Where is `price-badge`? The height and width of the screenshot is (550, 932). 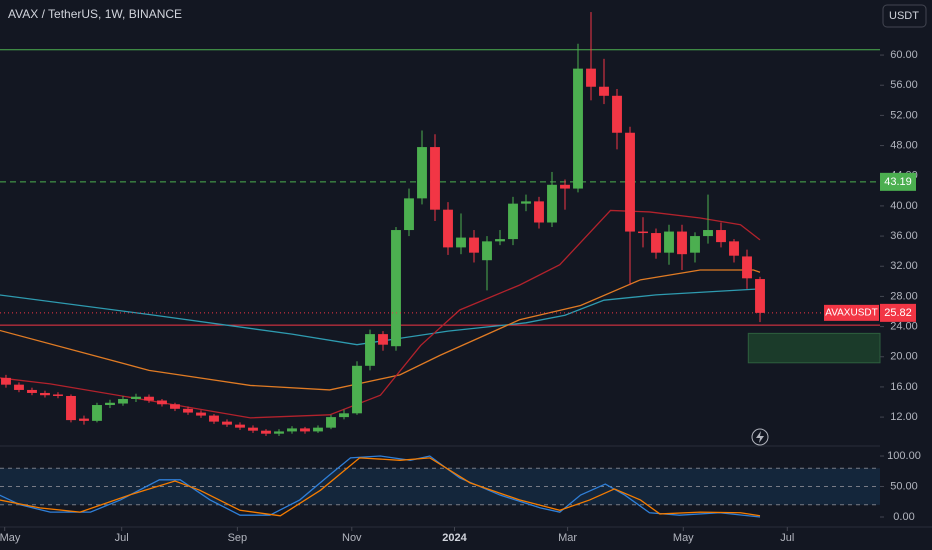
price-badge is located at coordinates (898, 312).